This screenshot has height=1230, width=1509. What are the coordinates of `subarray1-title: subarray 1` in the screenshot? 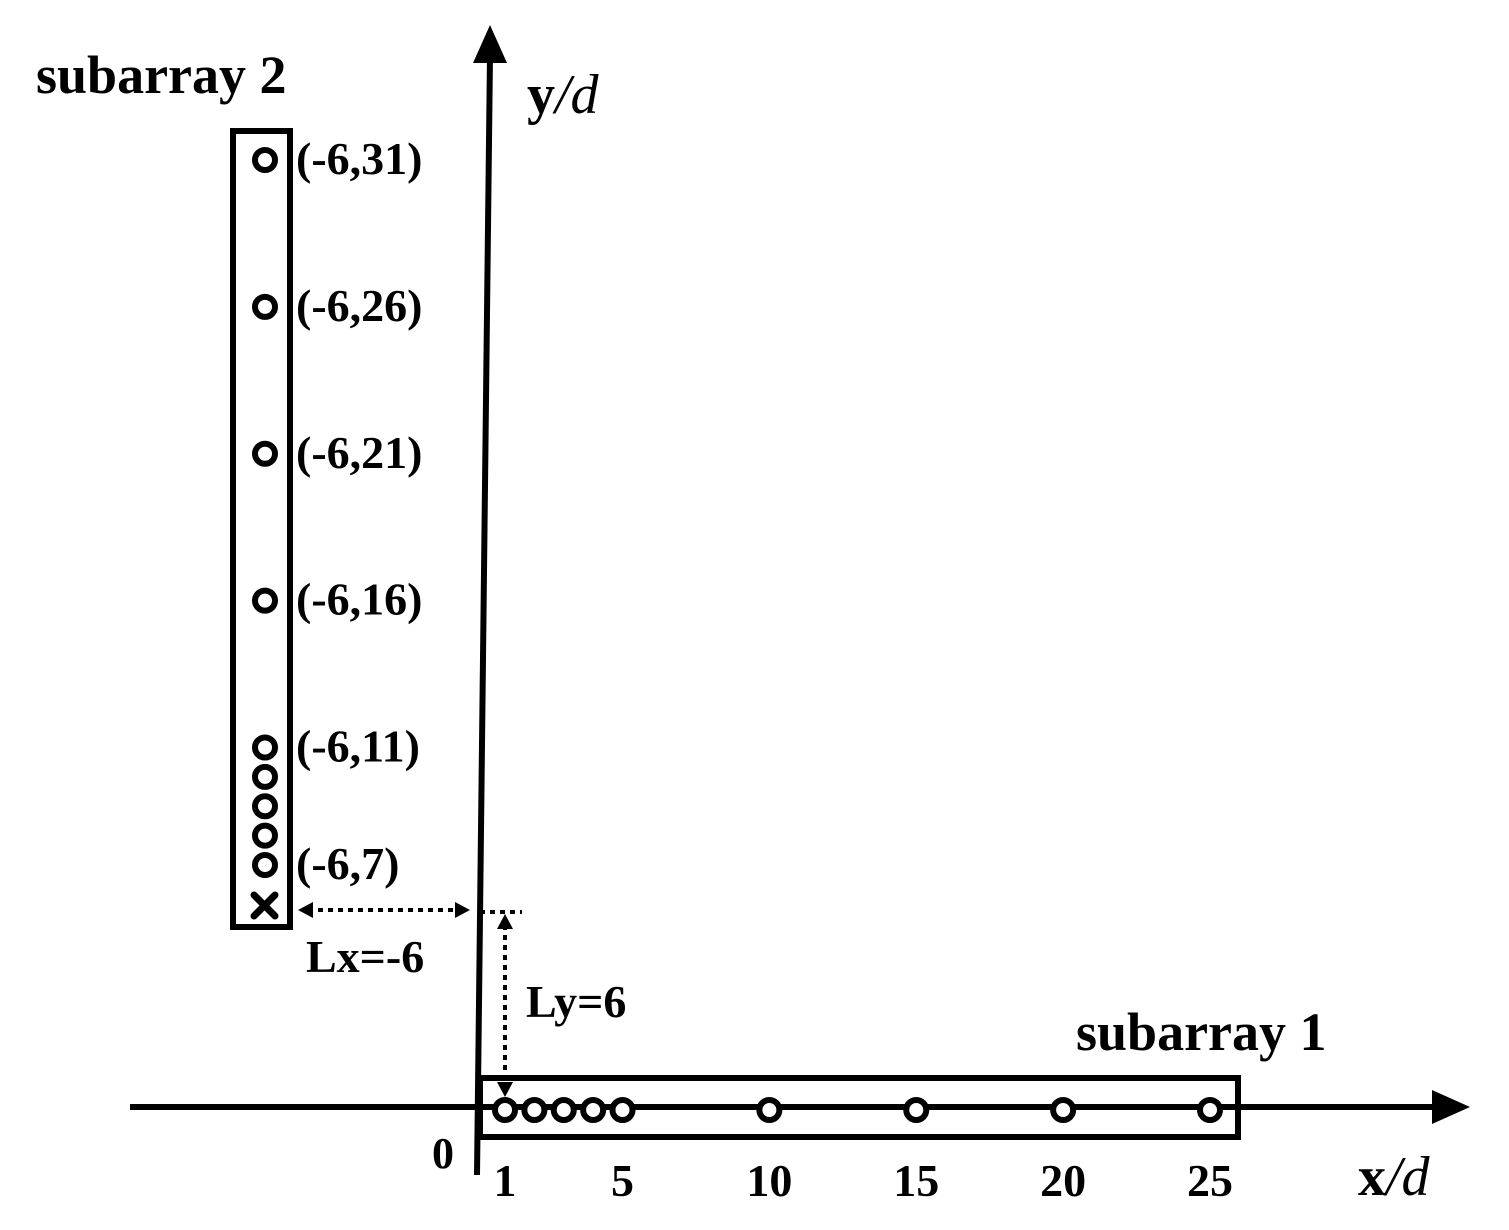 It's located at (1201, 1032).